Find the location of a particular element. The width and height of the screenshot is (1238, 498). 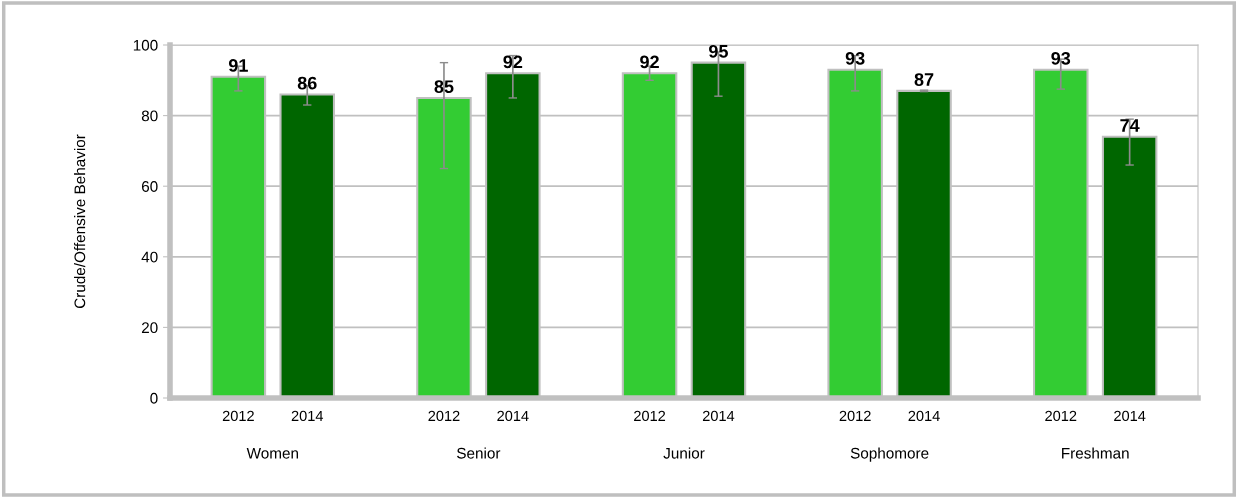

series-label: 2012 is located at coordinates (238, 416).